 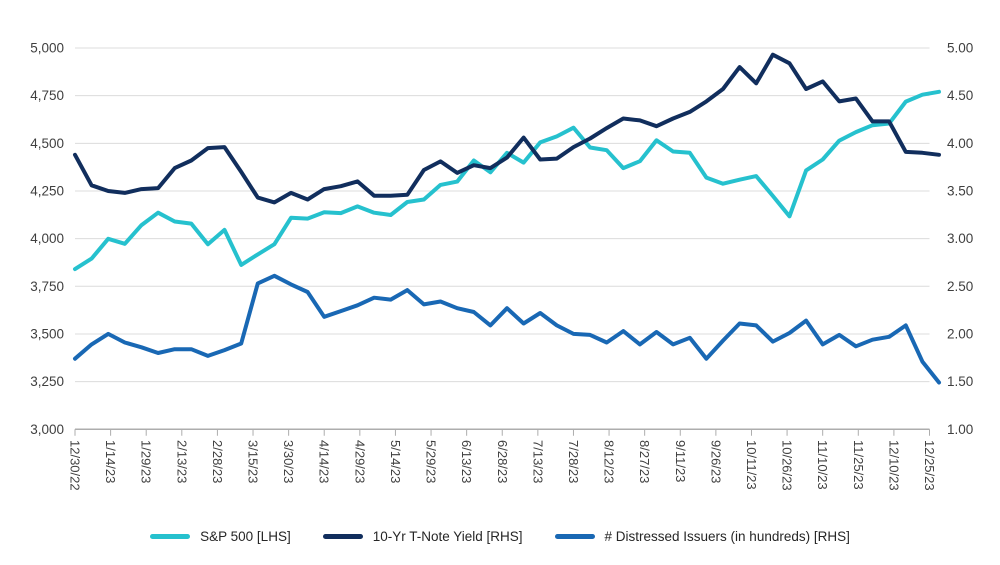 What do you see at coordinates (644, 461) in the screenshot?
I see `x-axis-tick-label: 8/27/23` at bounding box center [644, 461].